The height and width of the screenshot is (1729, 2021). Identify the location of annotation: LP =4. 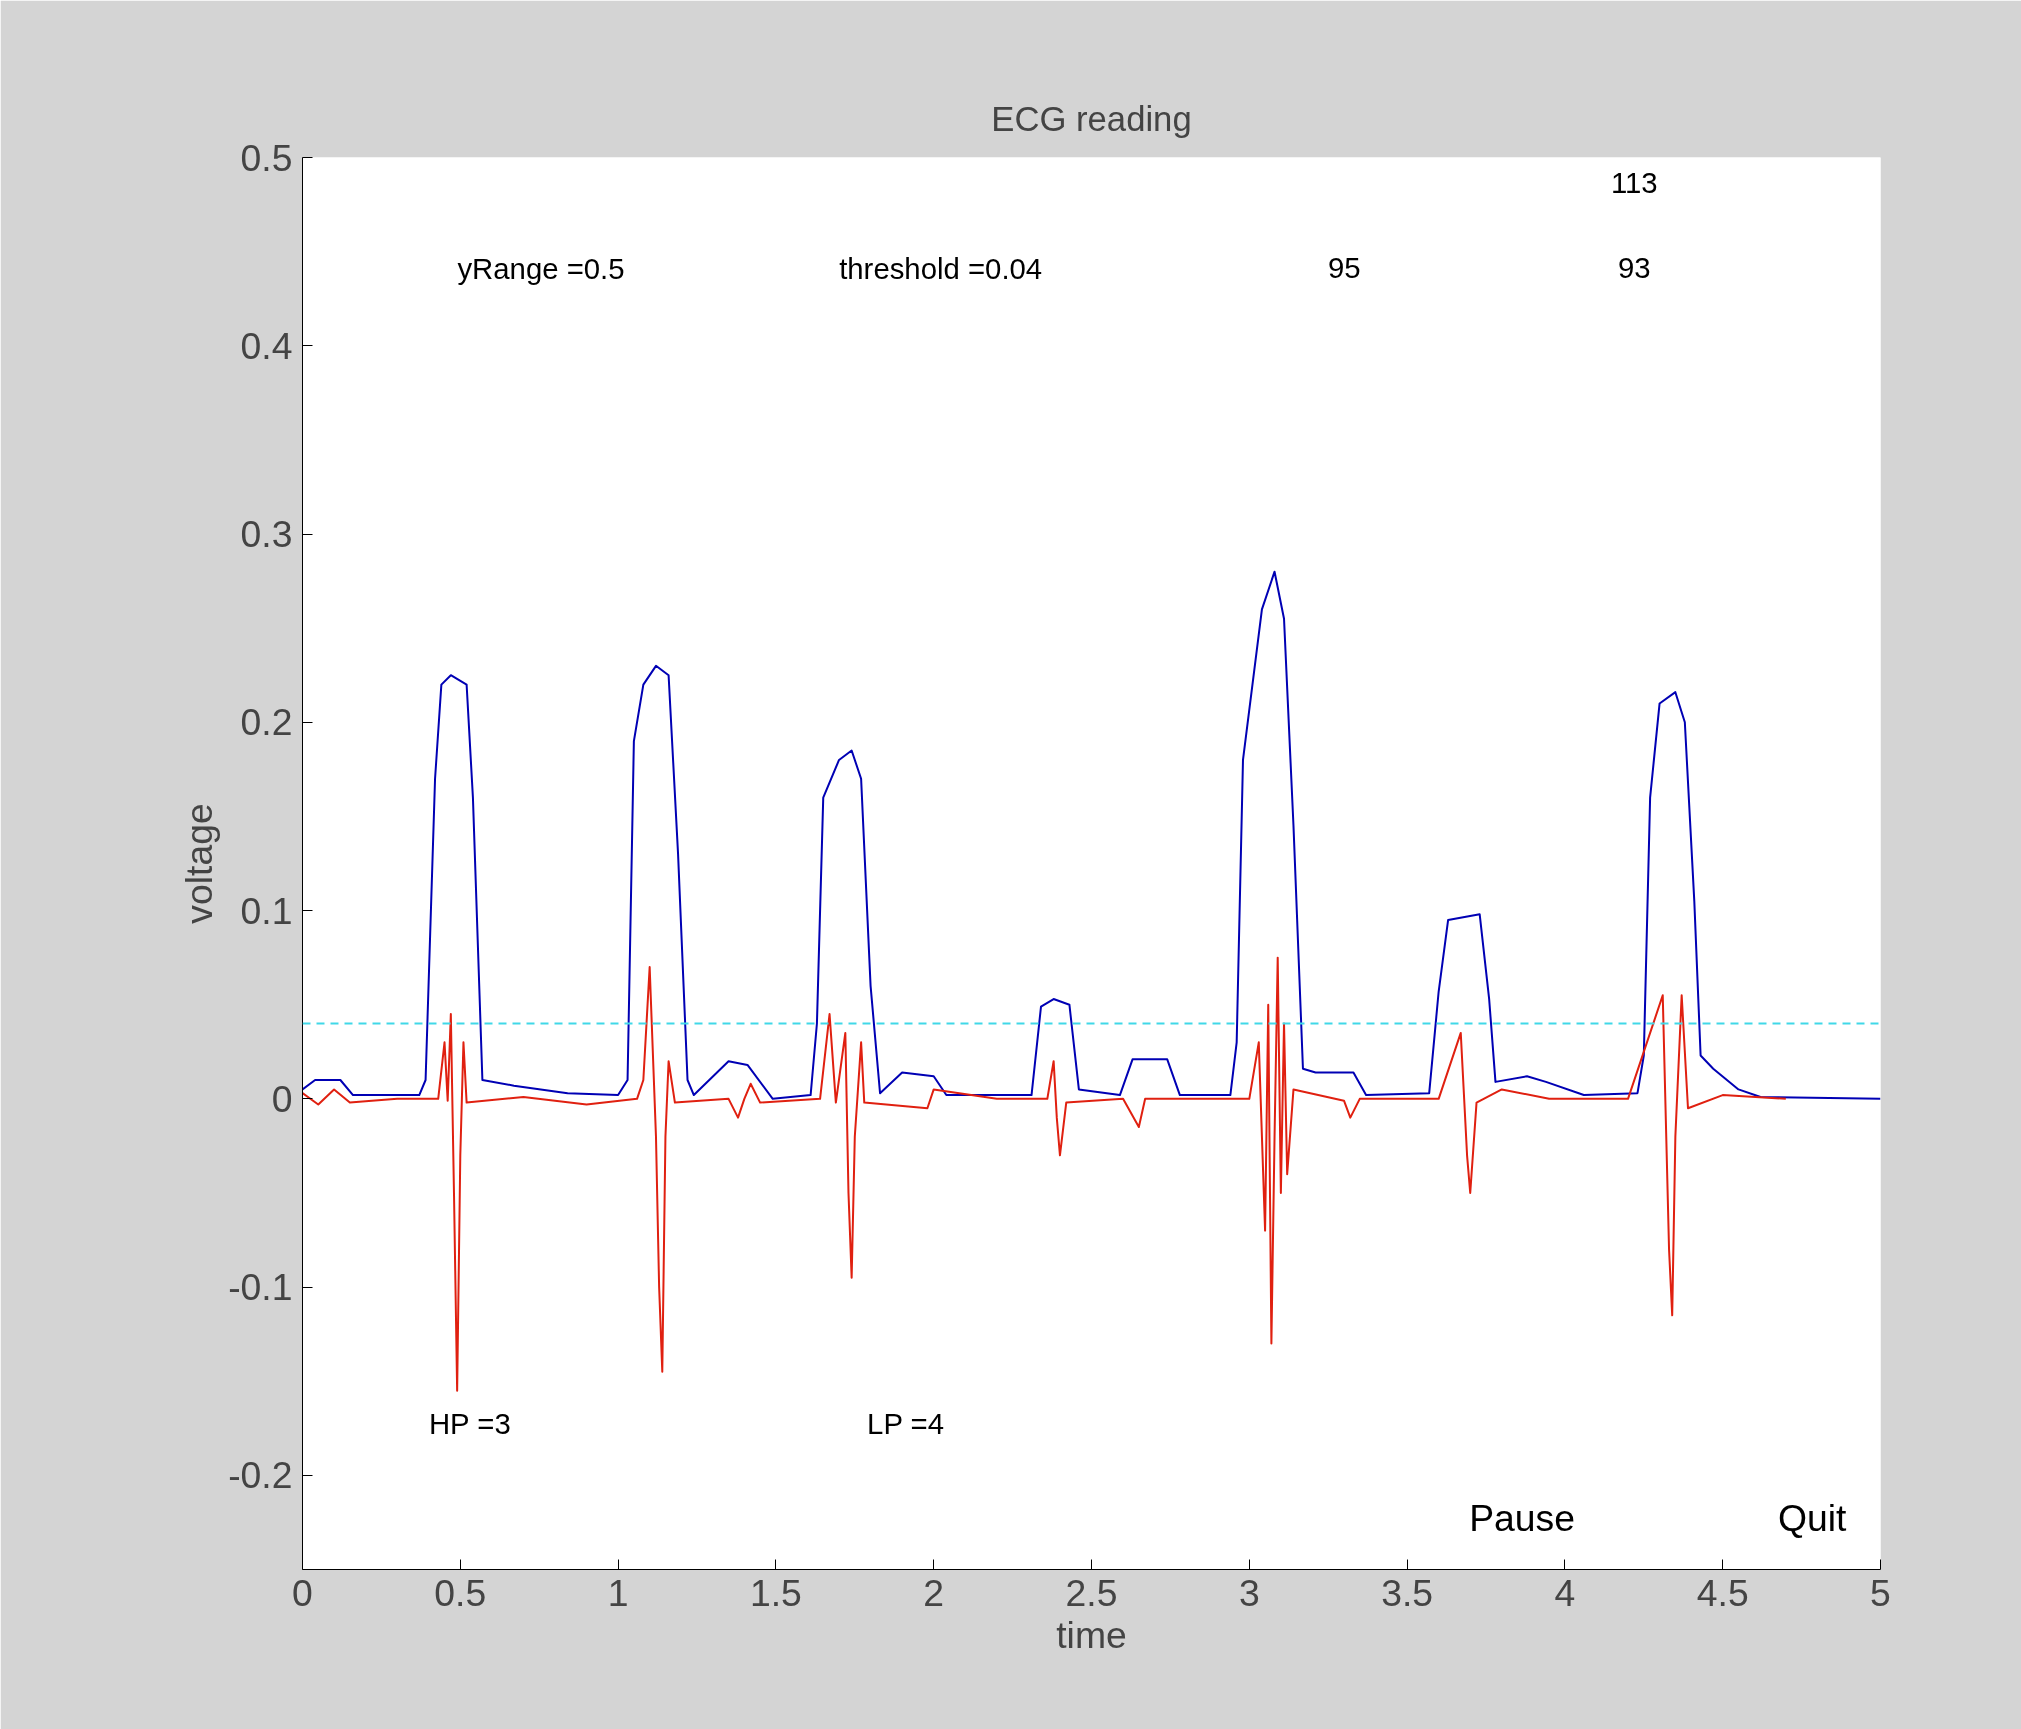
(906, 1424).